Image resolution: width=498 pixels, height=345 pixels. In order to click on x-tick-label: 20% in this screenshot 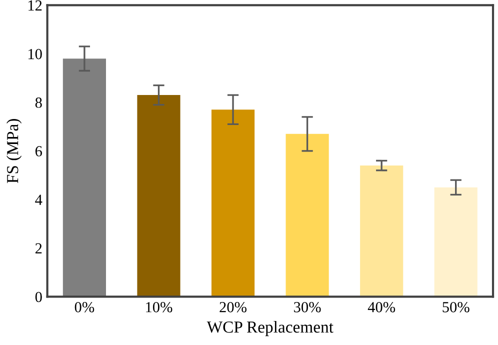, I will do `click(233, 307)`.